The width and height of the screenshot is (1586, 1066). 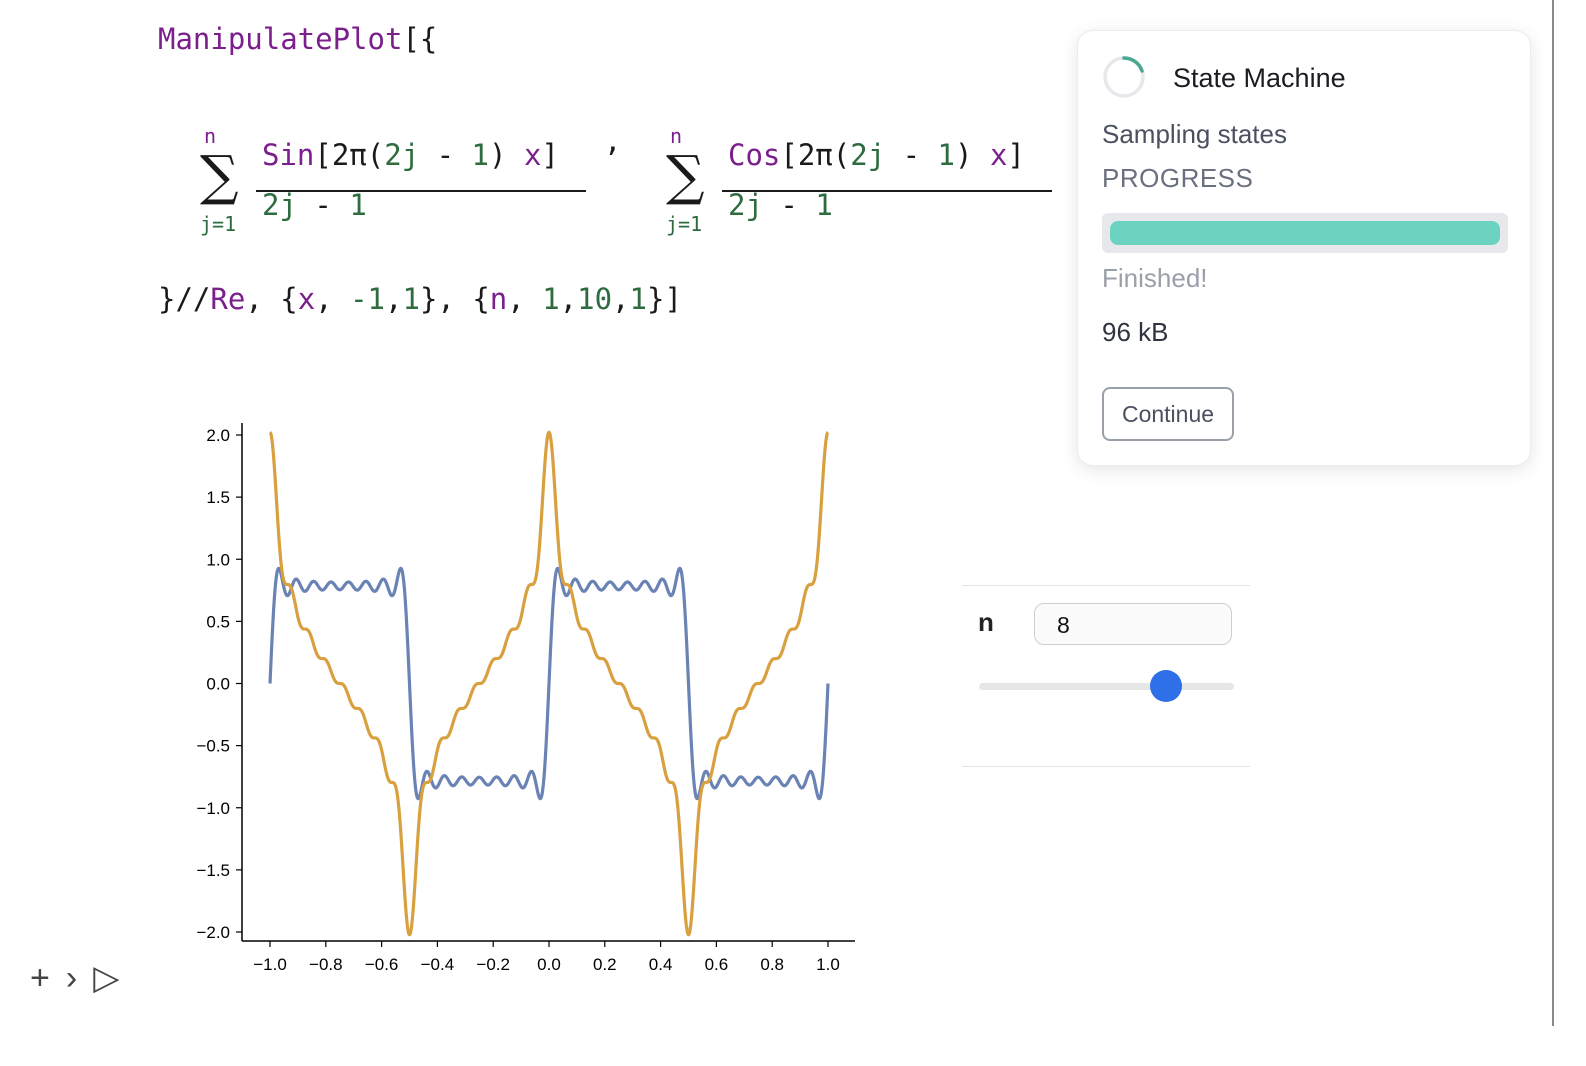 I want to click on x-tick-label: 0.4, so click(x=661, y=964).